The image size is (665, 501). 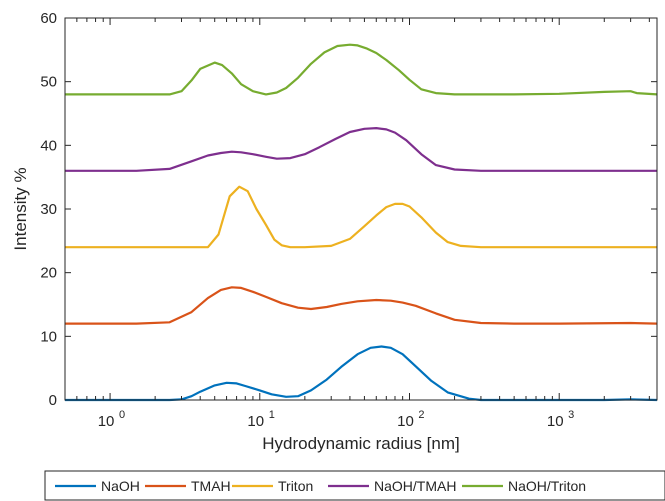 What do you see at coordinates (48, 145) in the screenshot?
I see `y-tick-label: 40` at bounding box center [48, 145].